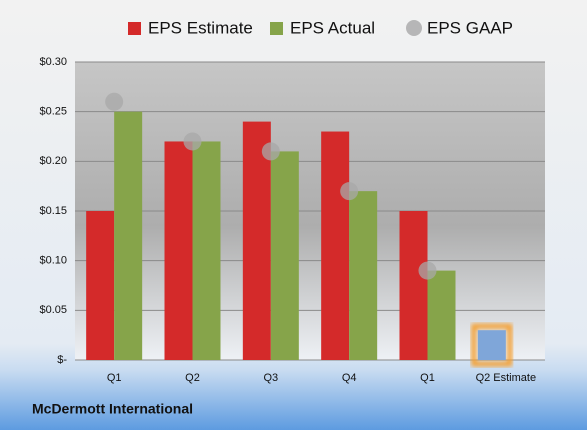  What do you see at coordinates (62, 360) in the screenshot?
I see `y-tick-label: $-` at bounding box center [62, 360].